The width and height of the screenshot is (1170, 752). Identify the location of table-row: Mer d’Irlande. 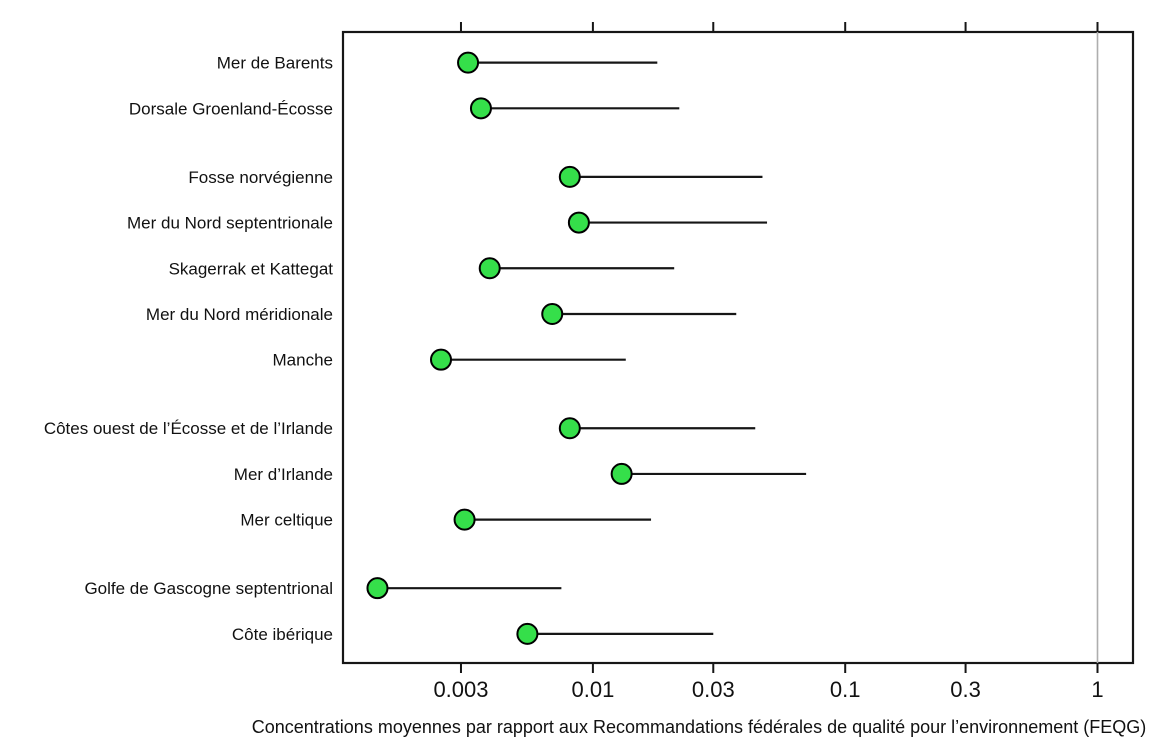
(520, 473).